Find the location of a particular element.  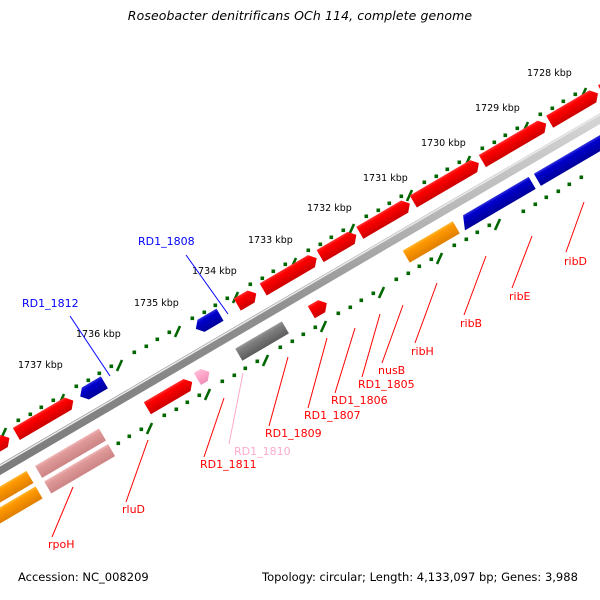

gene-label-ribB: ribB is located at coordinates (471, 323).